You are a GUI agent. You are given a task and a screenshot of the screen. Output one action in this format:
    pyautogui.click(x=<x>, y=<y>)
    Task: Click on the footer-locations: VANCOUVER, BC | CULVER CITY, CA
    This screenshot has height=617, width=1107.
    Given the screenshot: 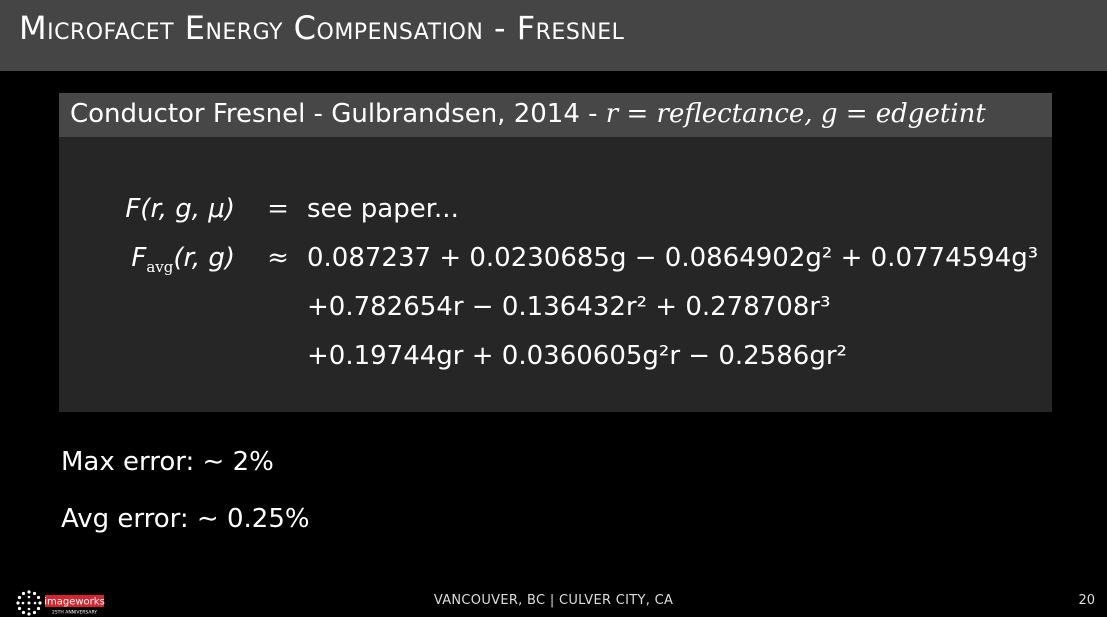 What is the action you would take?
    pyautogui.click(x=553, y=600)
    